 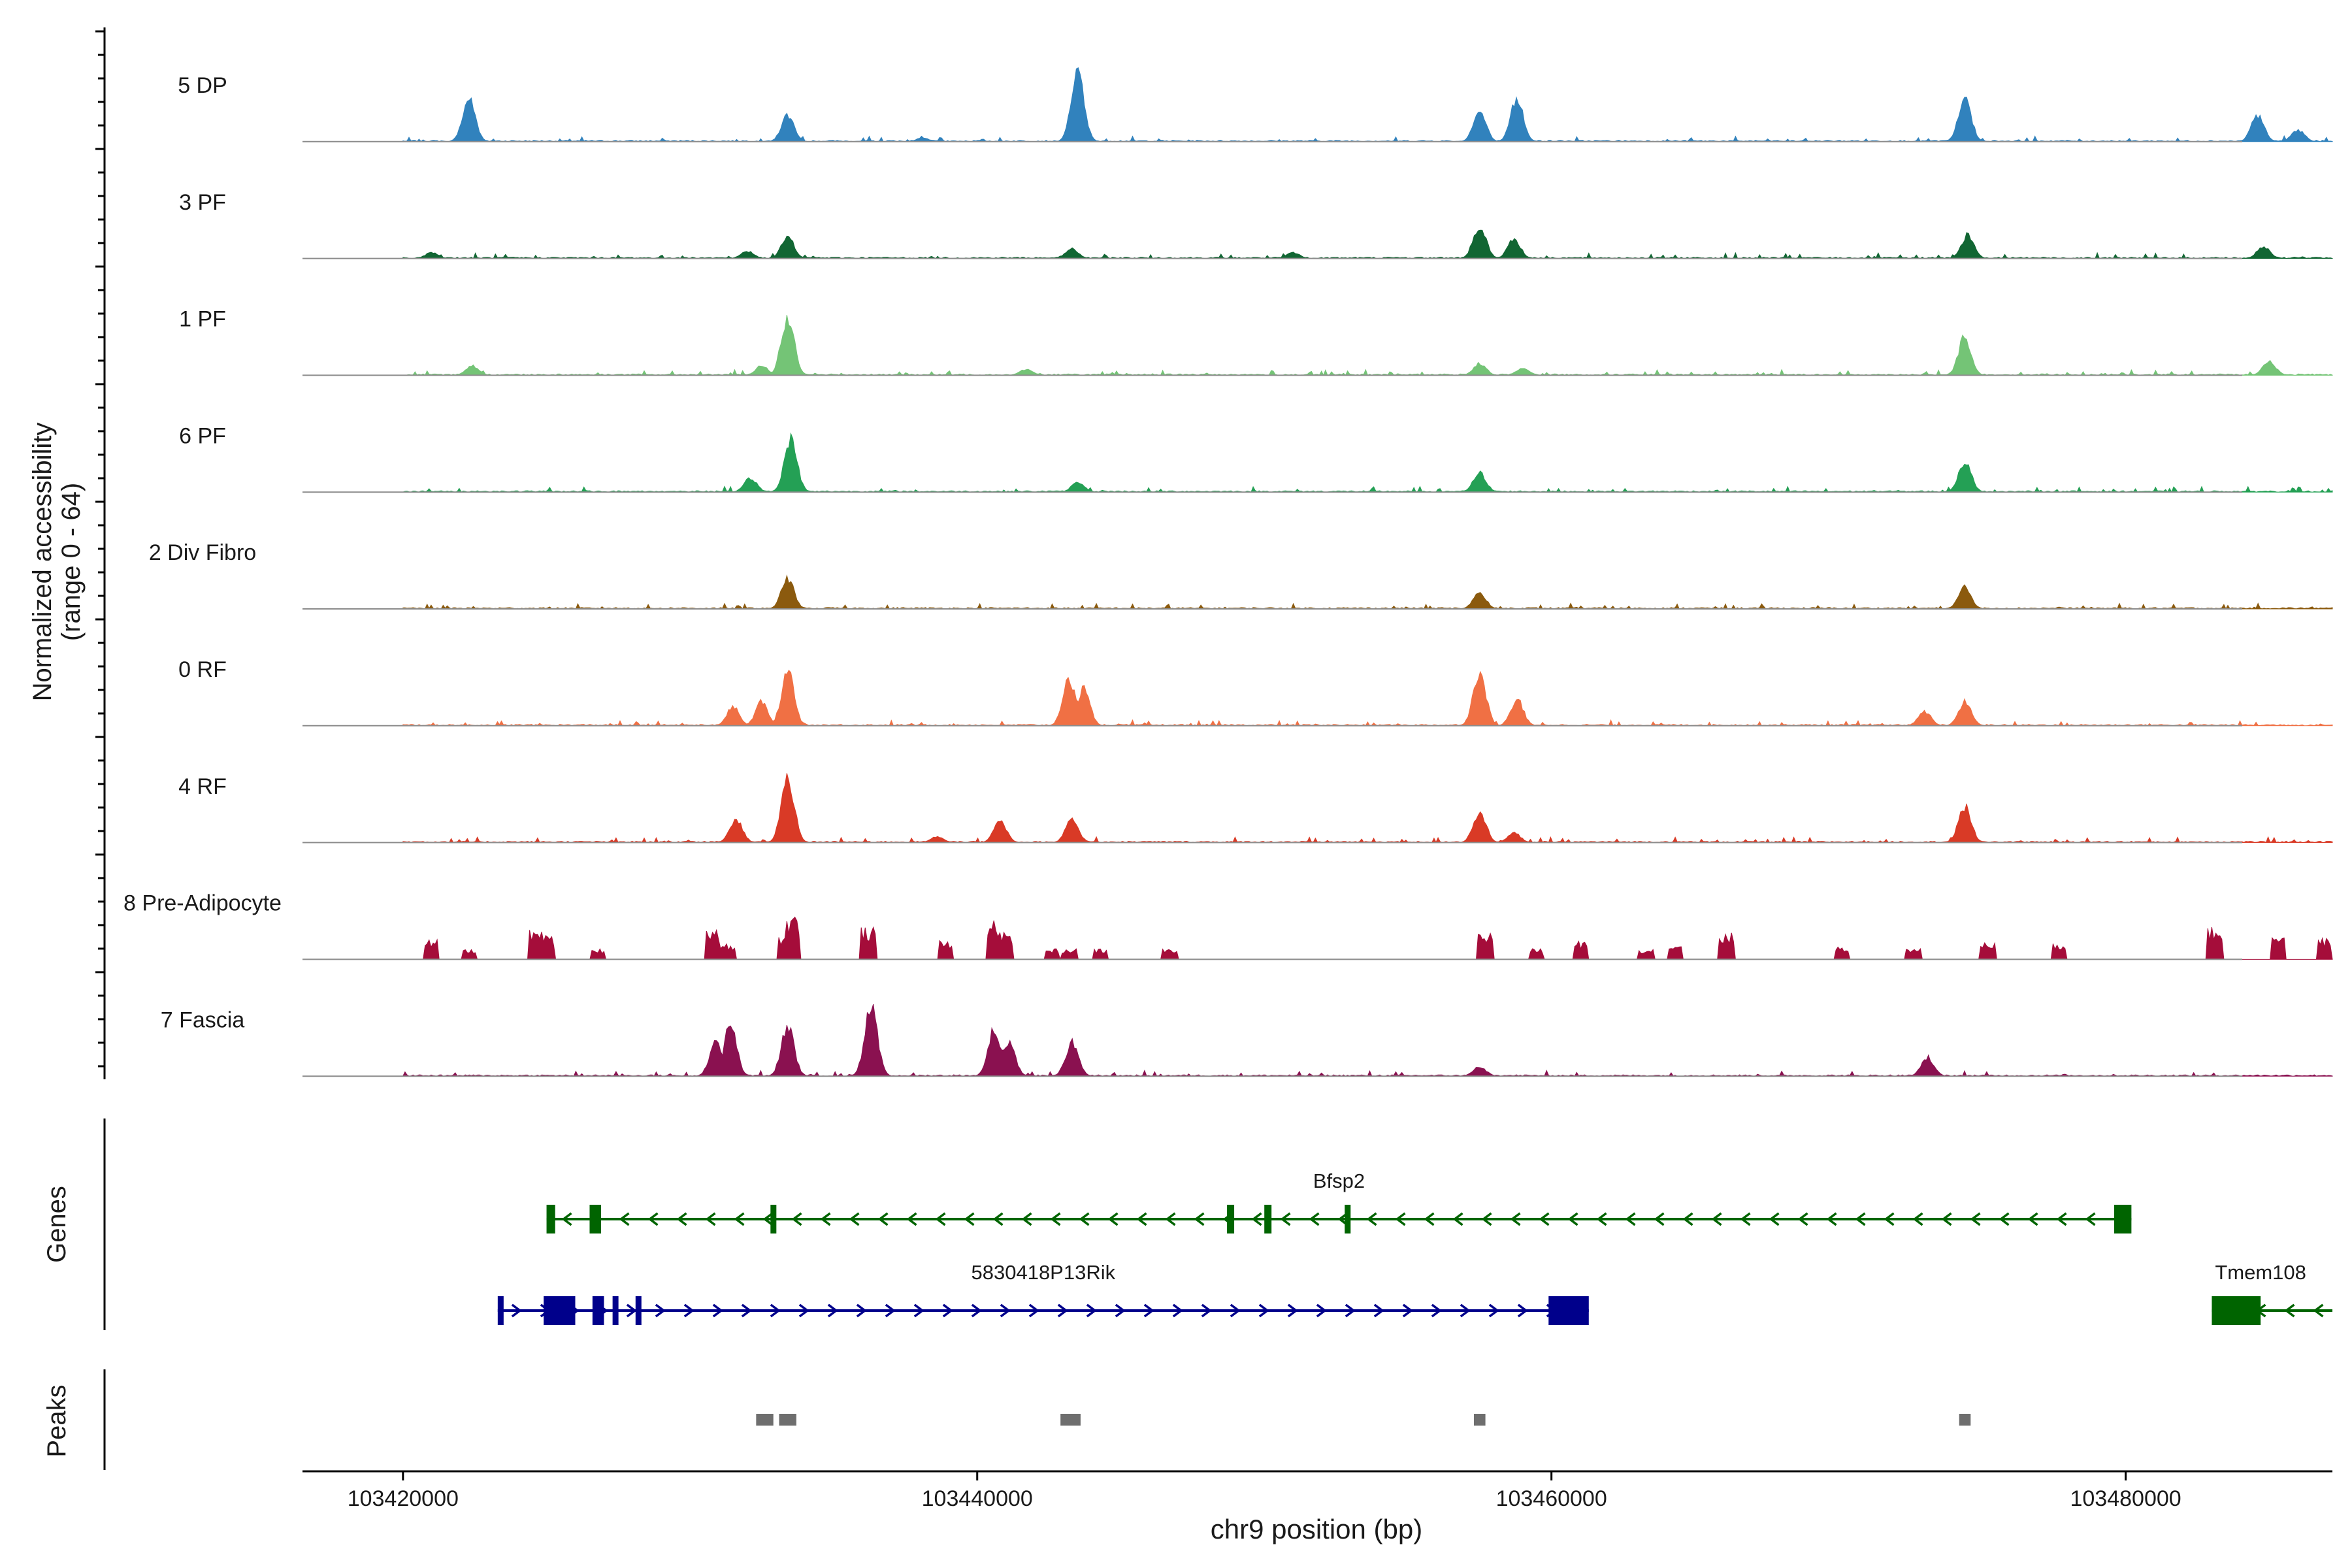 I want to click on x-tick-label: 103420000, so click(x=403, y=1498).